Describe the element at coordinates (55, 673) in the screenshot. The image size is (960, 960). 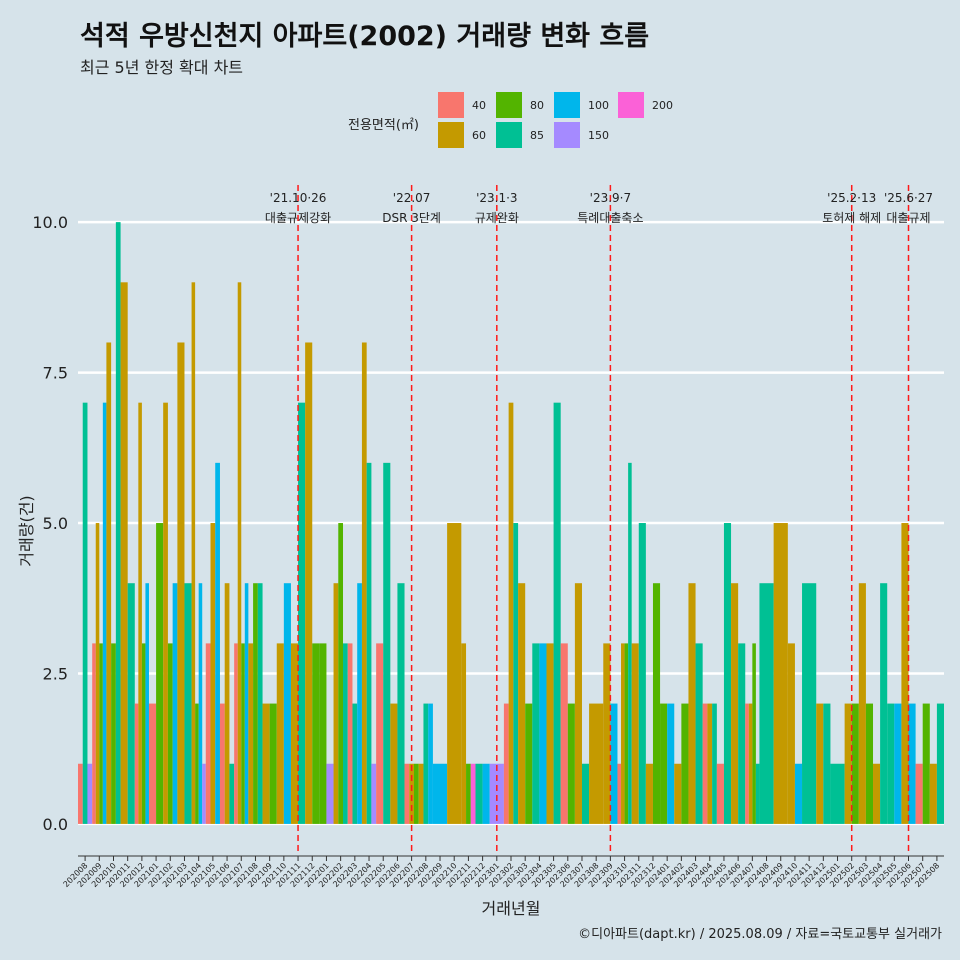
I see `y-tick-label: 2.5` at that location.